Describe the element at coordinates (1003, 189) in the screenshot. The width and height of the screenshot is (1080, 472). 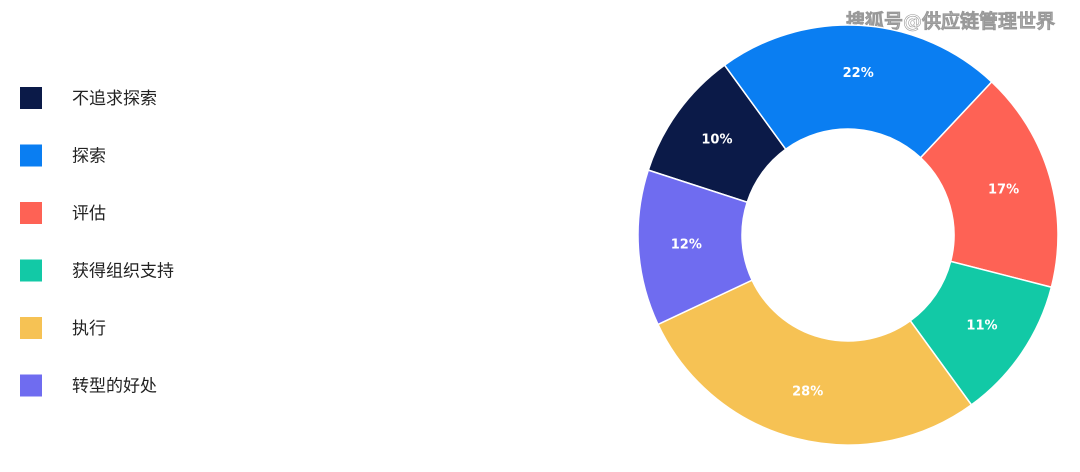
I see `value-label: 17%` at that location.